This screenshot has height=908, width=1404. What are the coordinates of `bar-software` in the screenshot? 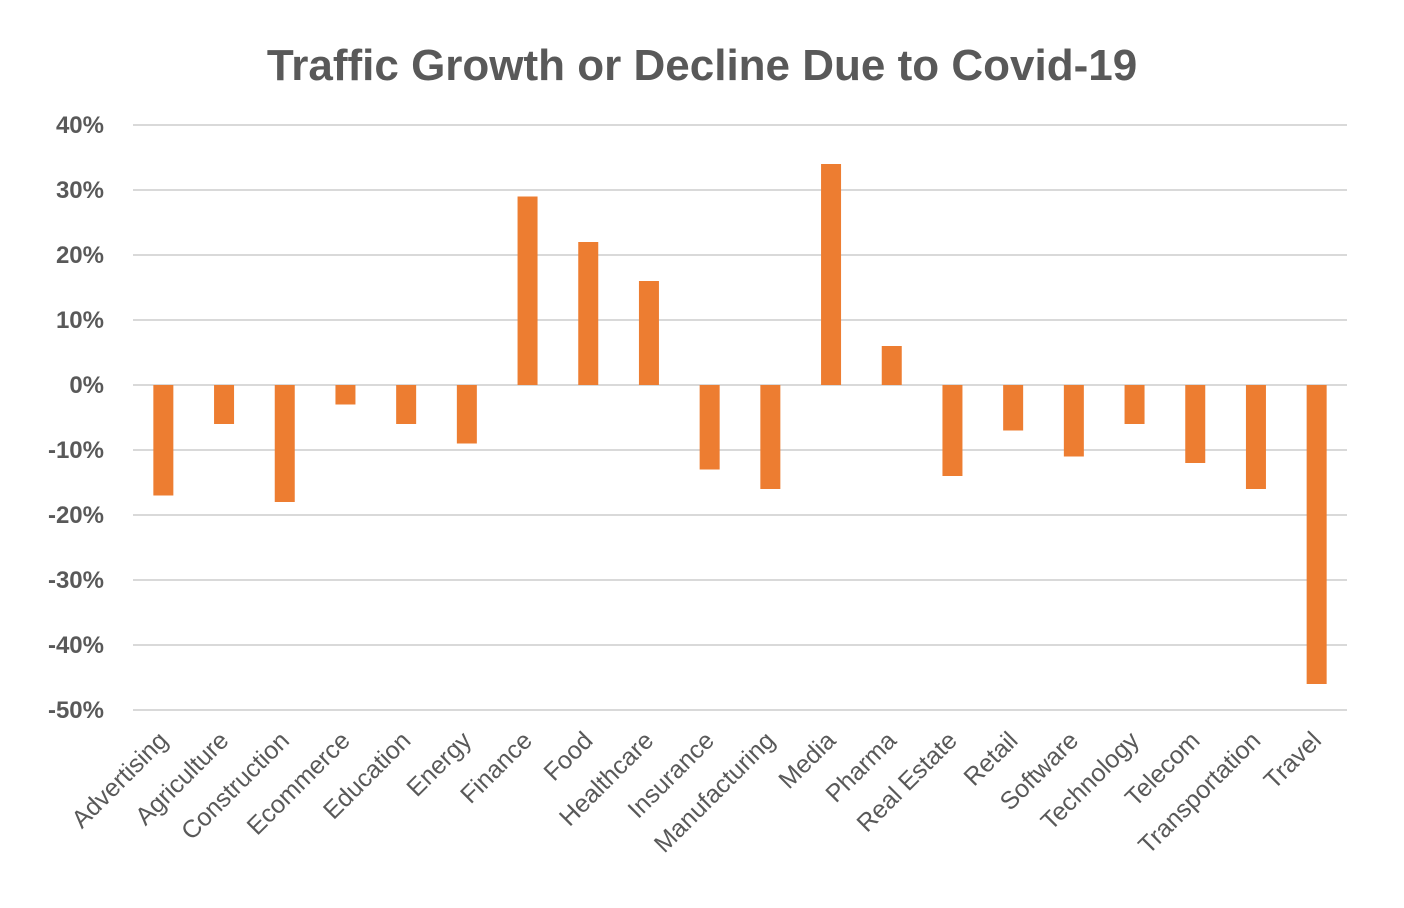 It's located at (1073, 421).